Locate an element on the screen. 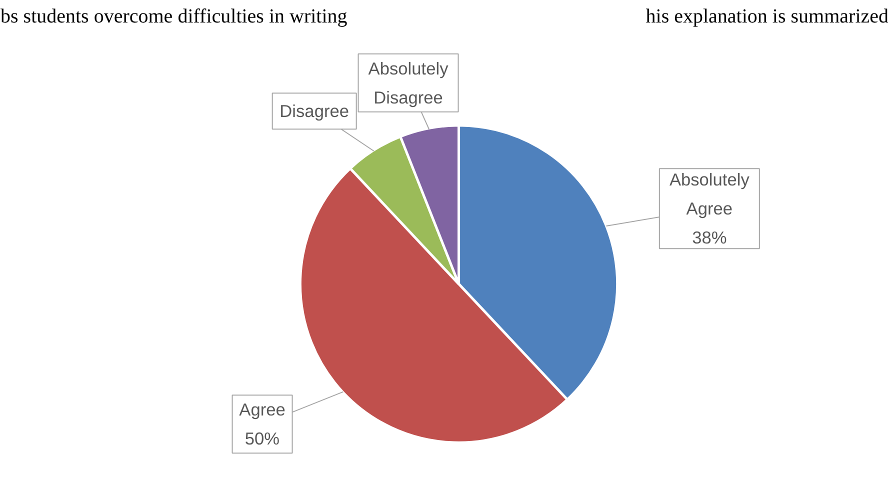 This screenshot has height=504, width=888. slice-label: Agree is located at coordinates (262, 410).